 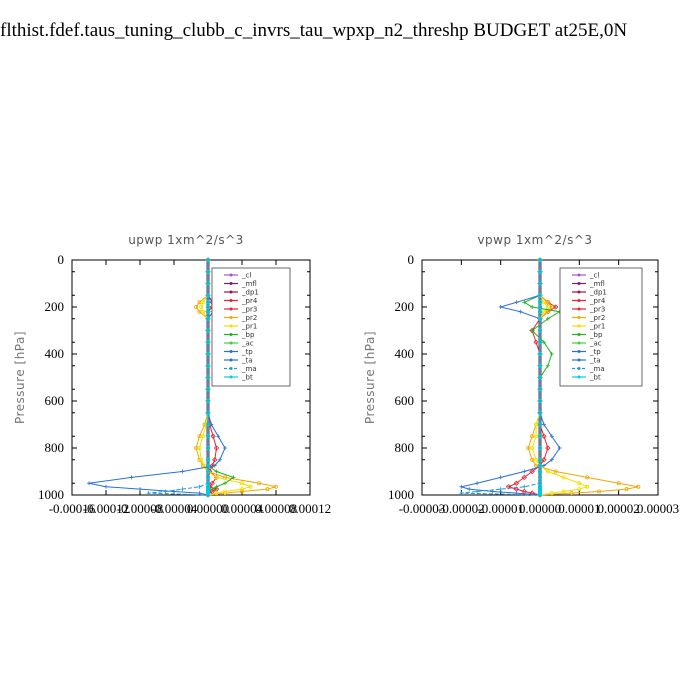 I want to click on y-tick-label: 600, so click(x=55, y=400).